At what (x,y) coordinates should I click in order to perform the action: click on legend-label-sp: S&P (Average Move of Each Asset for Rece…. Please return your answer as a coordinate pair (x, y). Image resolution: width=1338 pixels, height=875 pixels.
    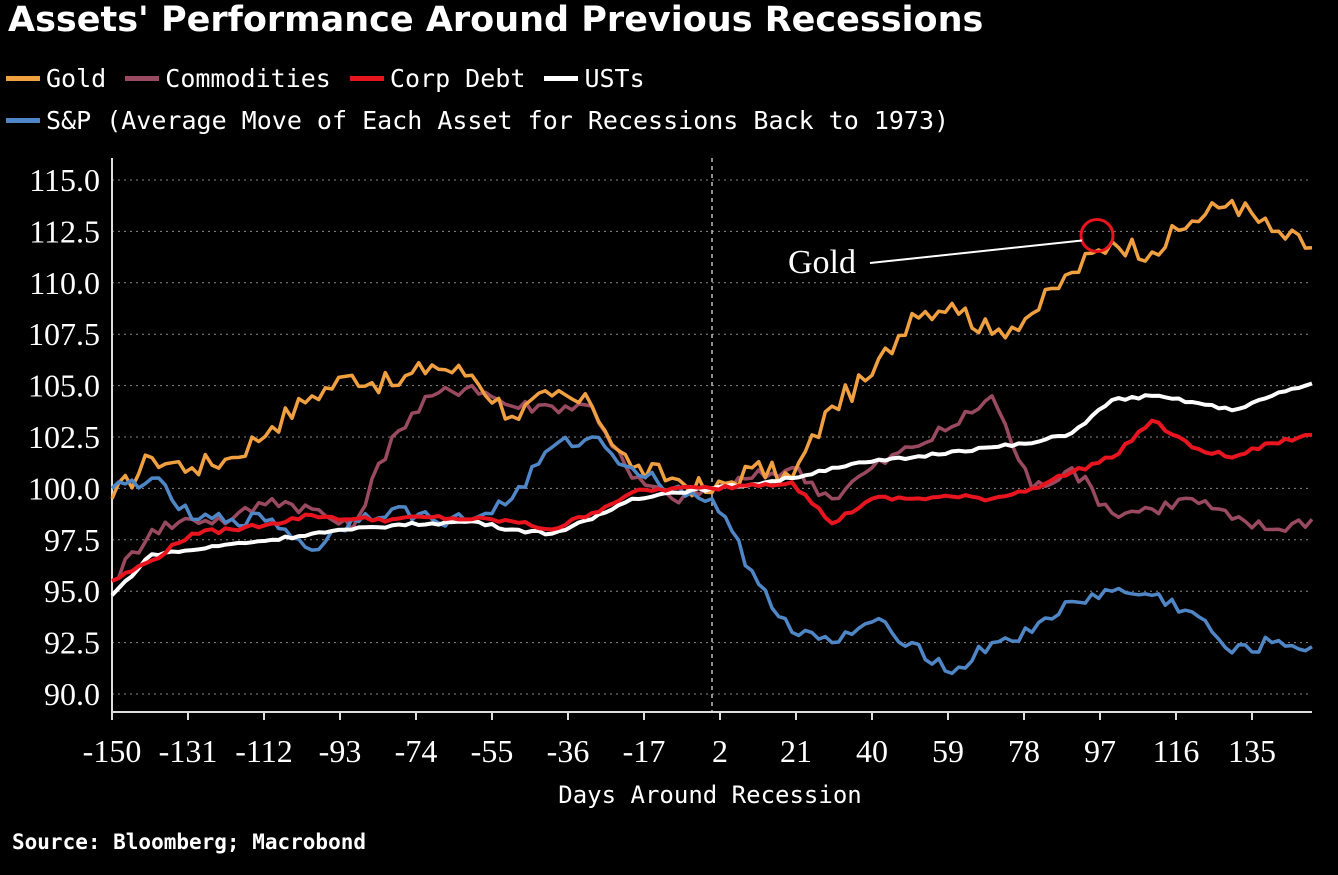
    Looking at the image, I should click on (498, 120).